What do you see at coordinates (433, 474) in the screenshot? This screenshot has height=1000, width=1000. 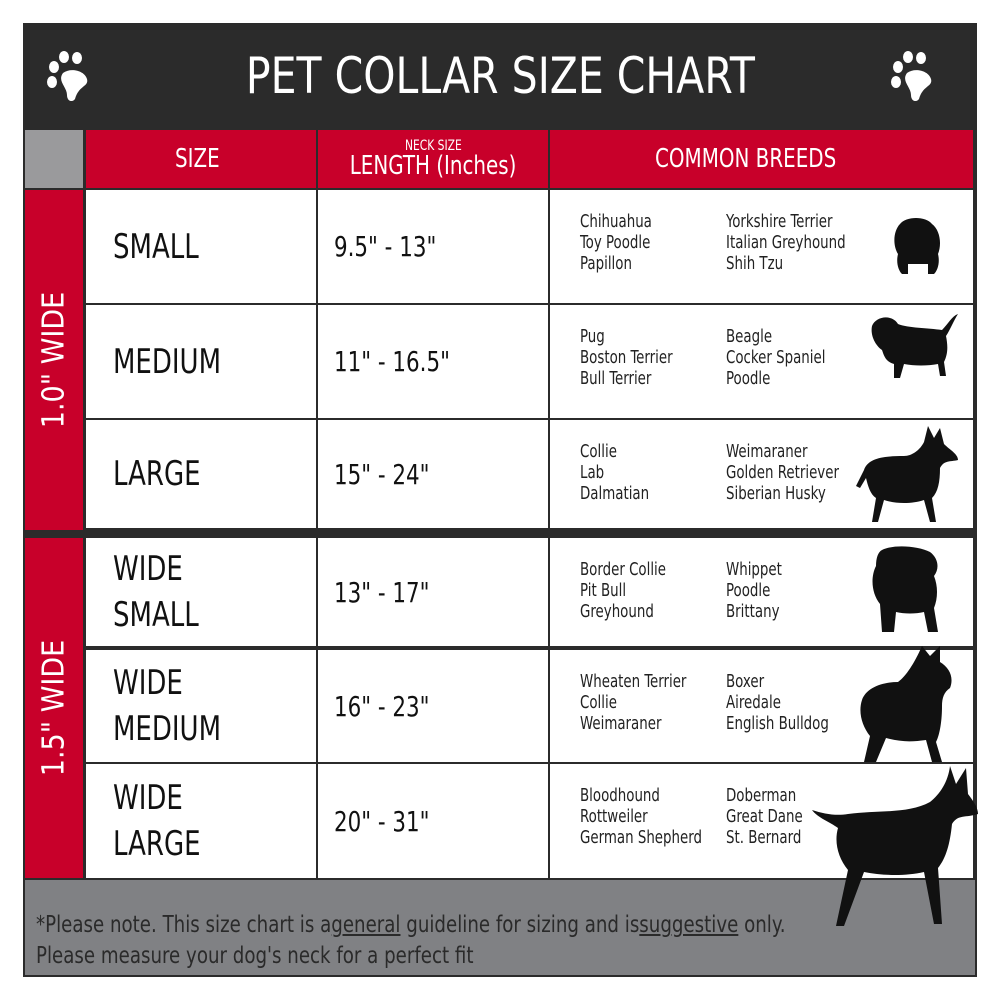 I see `length-cell: 15" - 24"` at bounding box center [433, 474].